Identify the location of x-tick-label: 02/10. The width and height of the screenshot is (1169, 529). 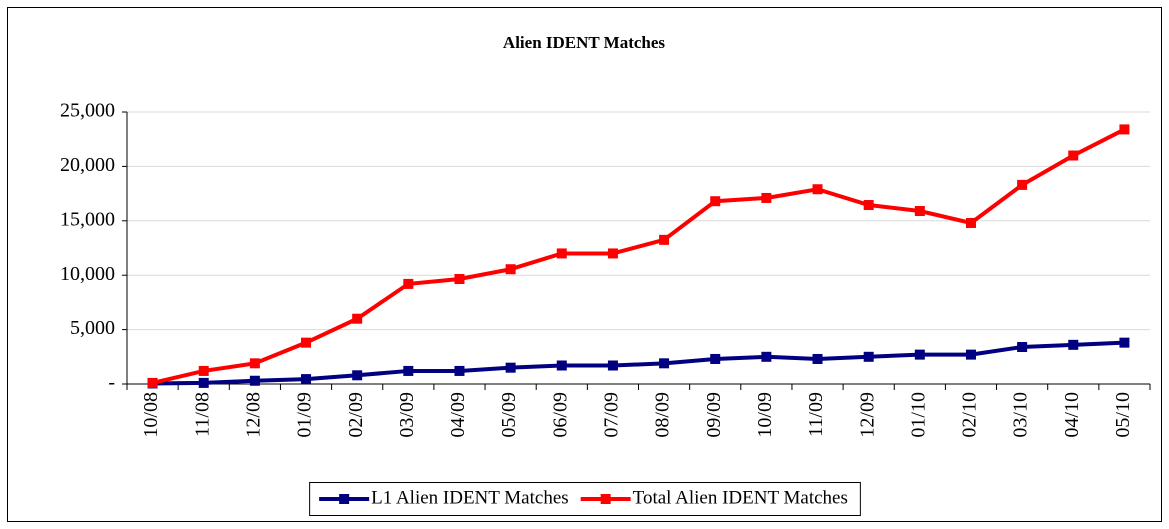
(970, 415).